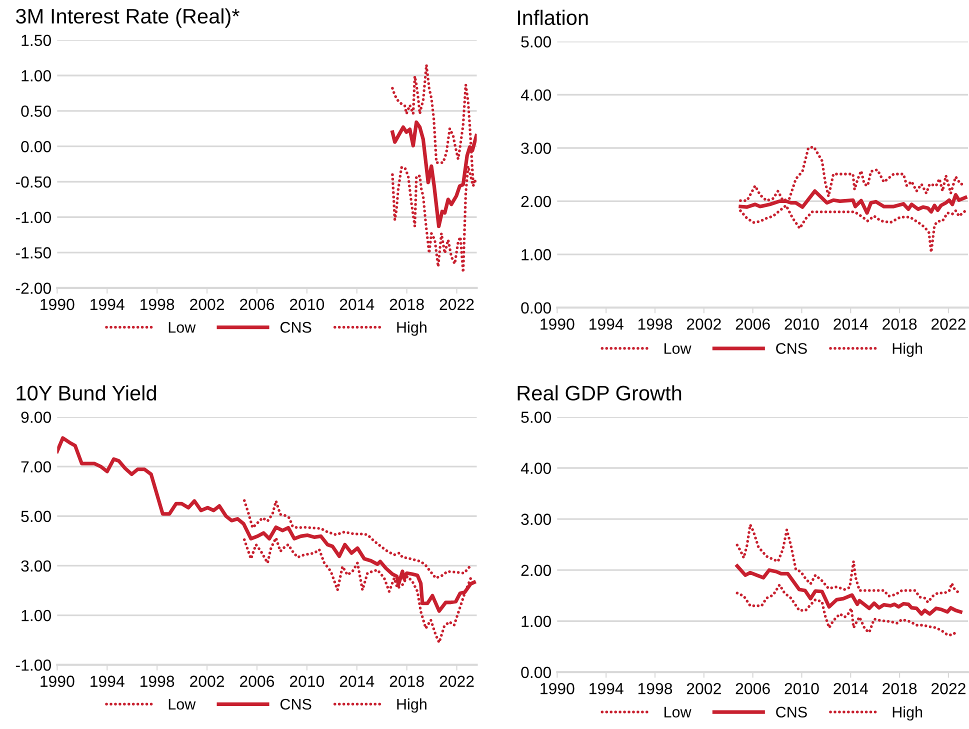  I want to click on y-tick-label: -2.00, so click(33, 288).